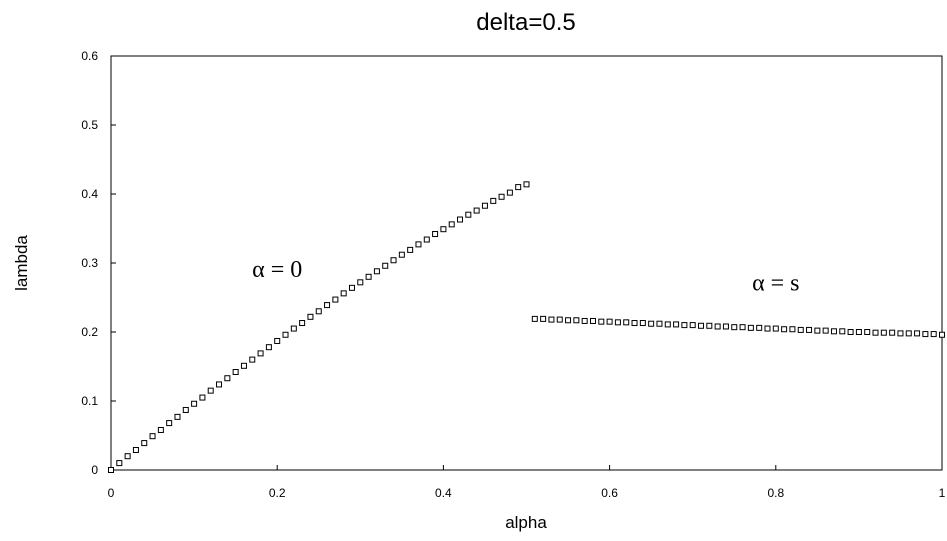  What do you see at coordinates (527, 482) in the screenshot?
I see `x-axis: 0 0.2 0.4 0.6 0.8 1` at bounding box center [527, 482].